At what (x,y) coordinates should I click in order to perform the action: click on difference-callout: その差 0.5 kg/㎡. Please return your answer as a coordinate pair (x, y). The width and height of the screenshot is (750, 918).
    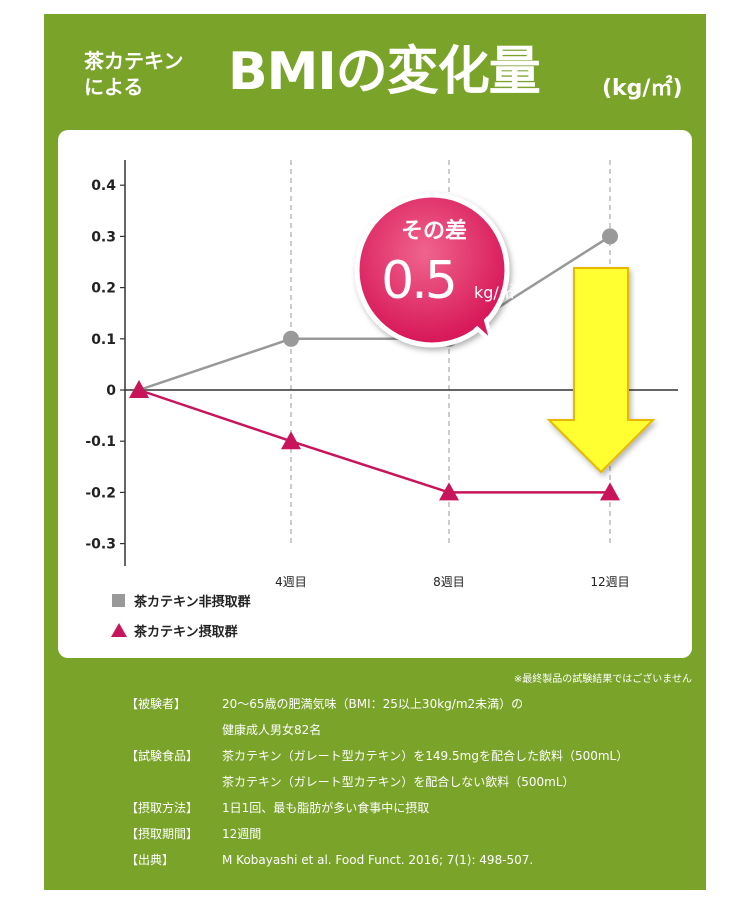
    Looking at the image, I should click on (434, 270).